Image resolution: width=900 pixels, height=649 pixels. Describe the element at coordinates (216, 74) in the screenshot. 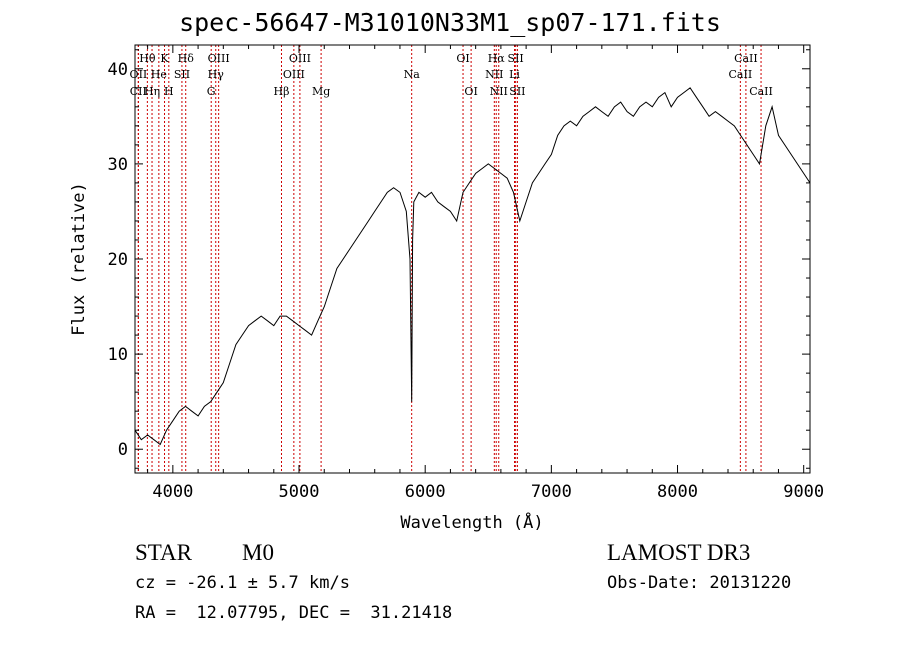

I see `line-marker-label: Hγ` at that location.